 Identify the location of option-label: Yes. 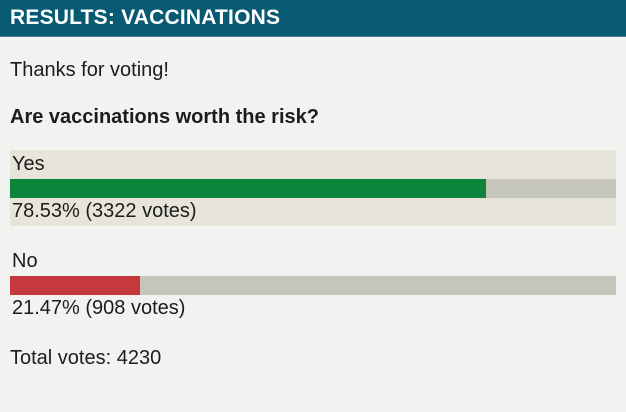
(28, 164).